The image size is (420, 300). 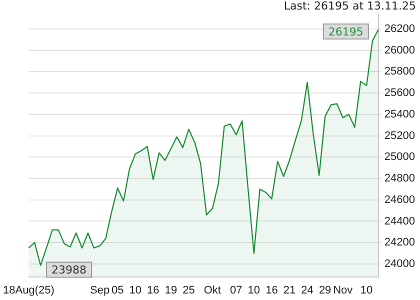 What do you see at coordinates (350, 6) in the screenshot?
I see `text: Last: 26195 at 13.11.25` at bounding box center [350, 6].